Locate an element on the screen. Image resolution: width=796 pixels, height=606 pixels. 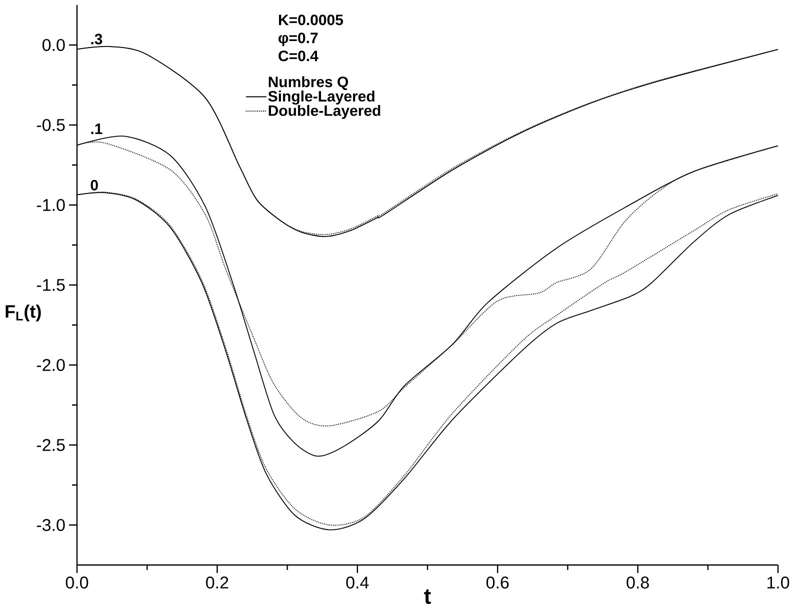
x-tick-label: 1.0 is located at coordinates (778, 582).